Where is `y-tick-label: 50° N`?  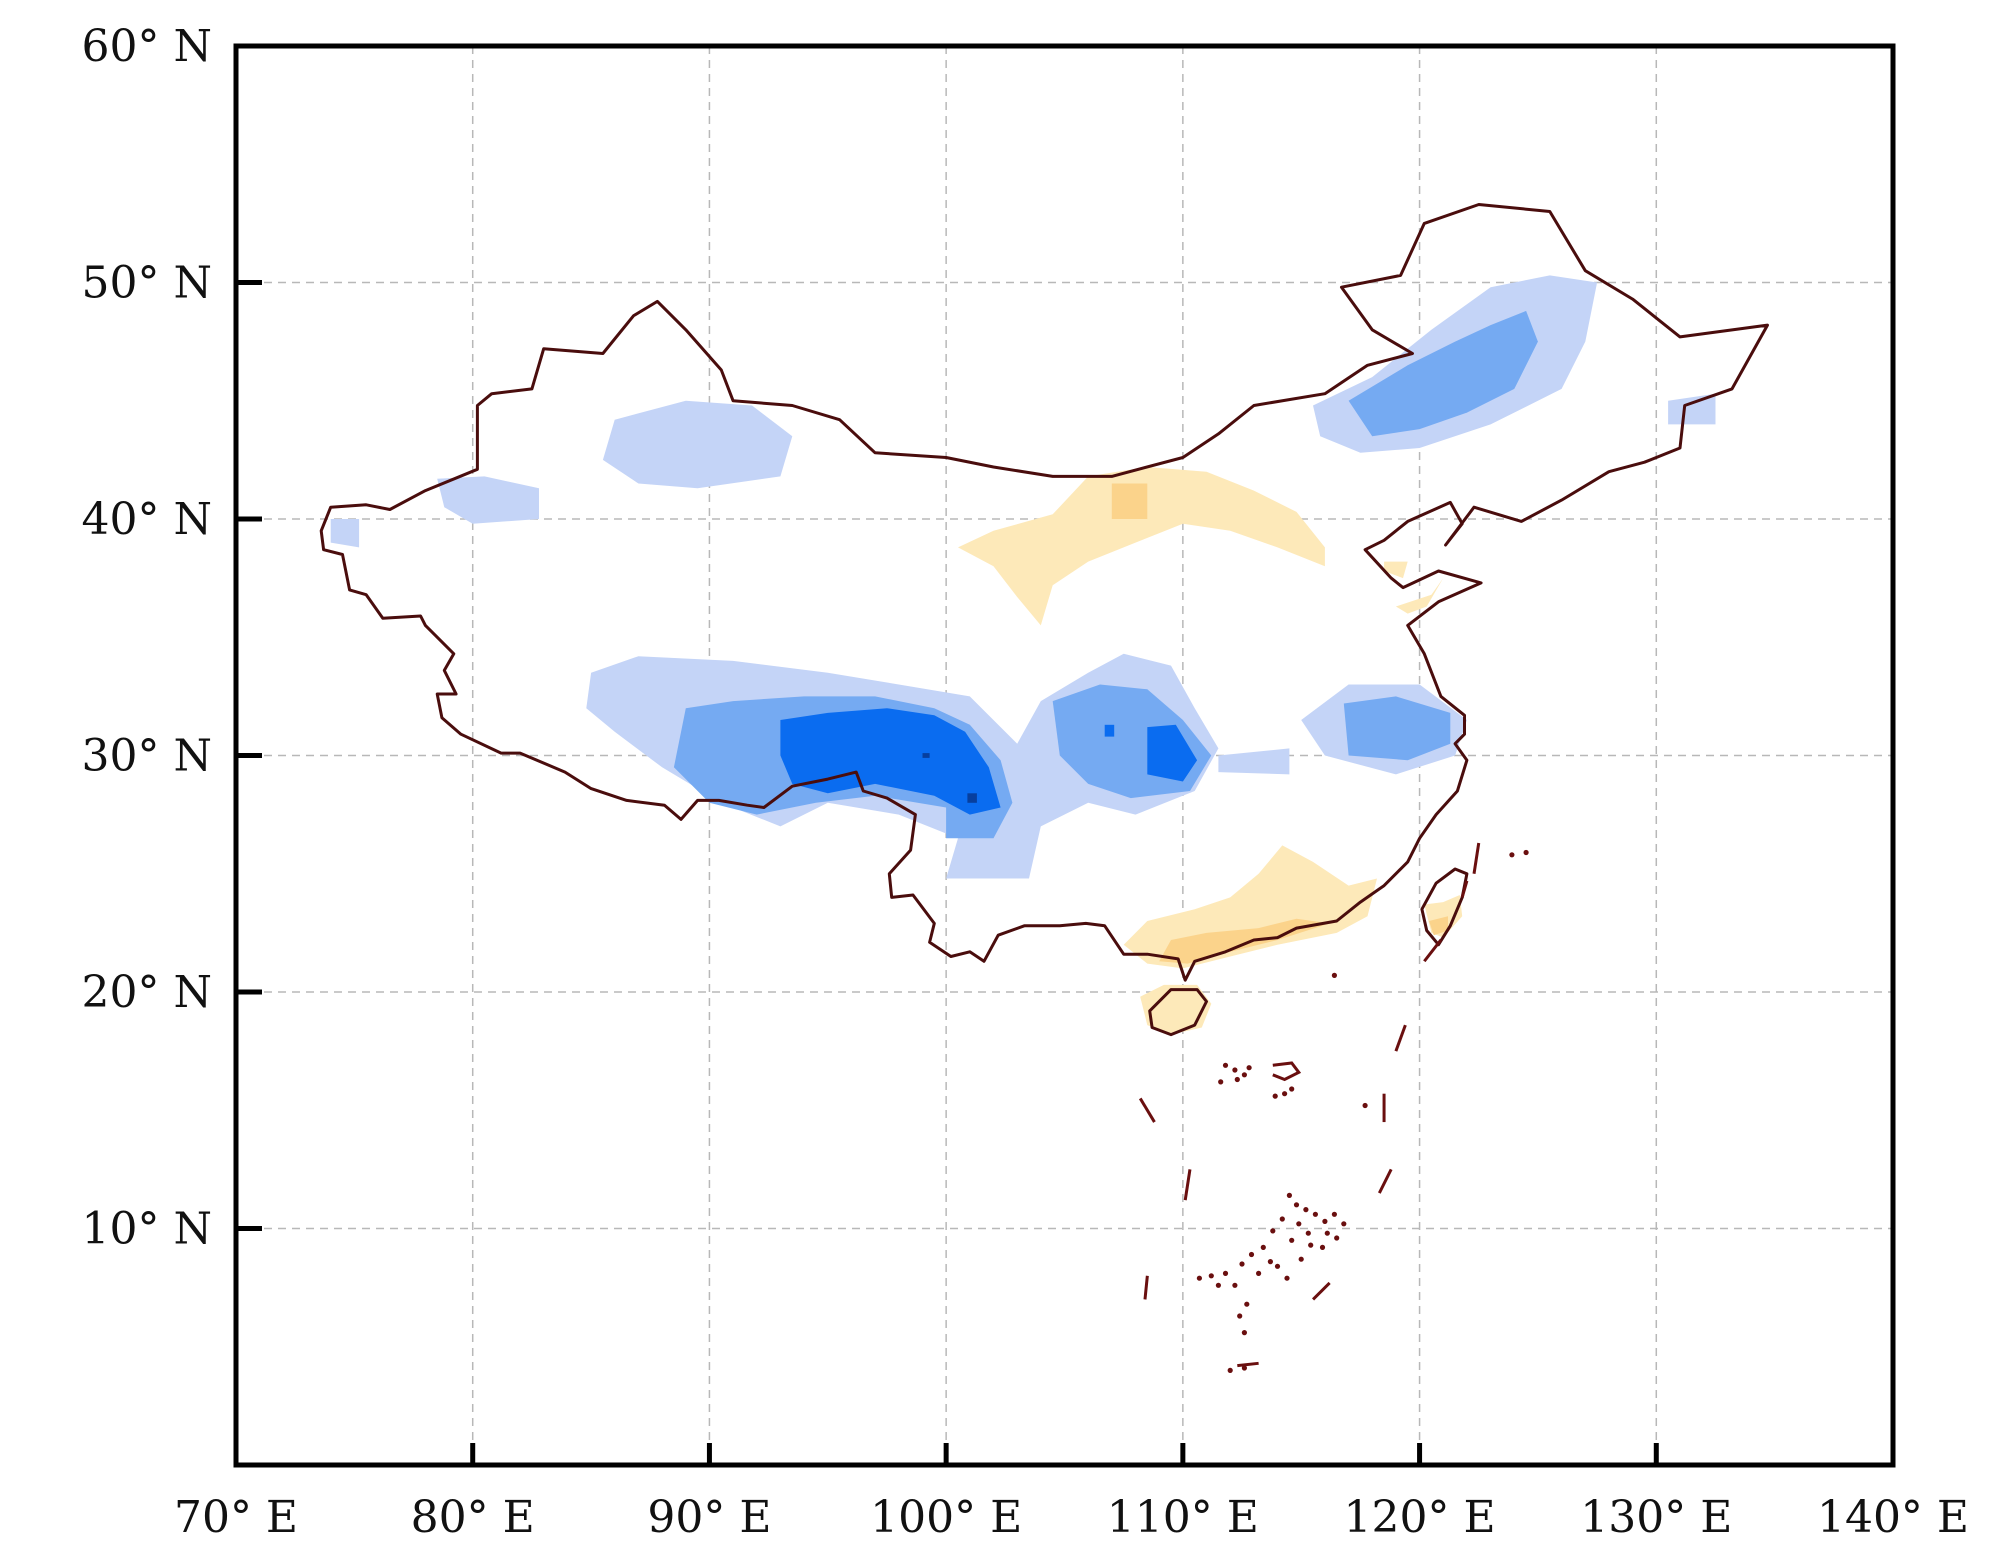
y-tick-label: 50° N is located at coordinates (147, 283).